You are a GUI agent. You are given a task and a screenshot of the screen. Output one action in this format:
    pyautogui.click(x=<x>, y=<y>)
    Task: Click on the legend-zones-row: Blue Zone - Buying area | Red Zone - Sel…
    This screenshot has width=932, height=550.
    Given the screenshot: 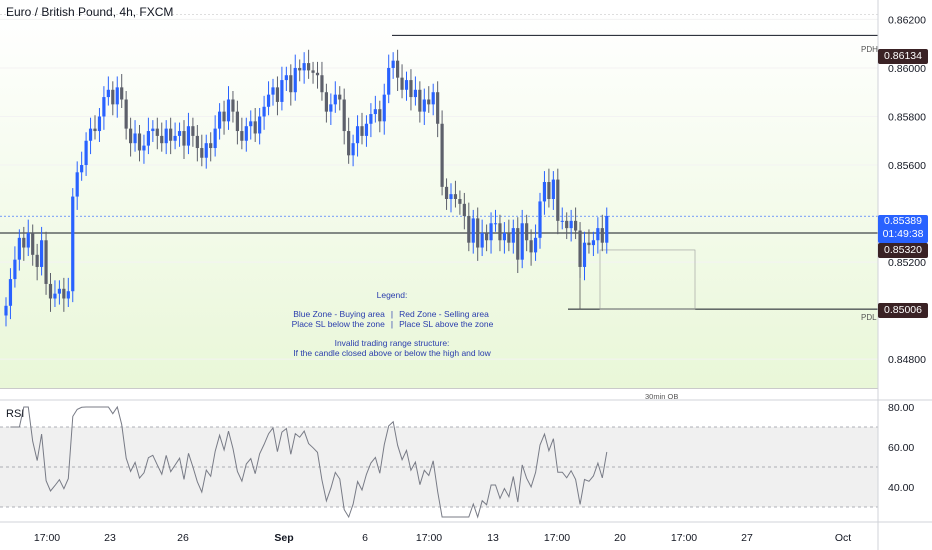 What is the action you would take?
    pyautogui.click(x=392, y=314)
    